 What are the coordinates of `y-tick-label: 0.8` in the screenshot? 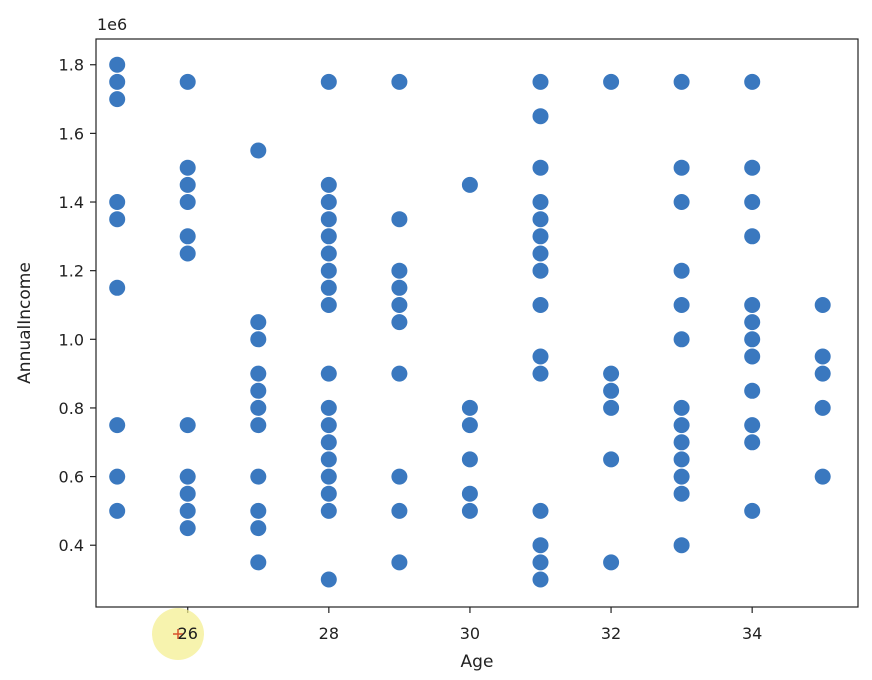 It's located at (71, 408).